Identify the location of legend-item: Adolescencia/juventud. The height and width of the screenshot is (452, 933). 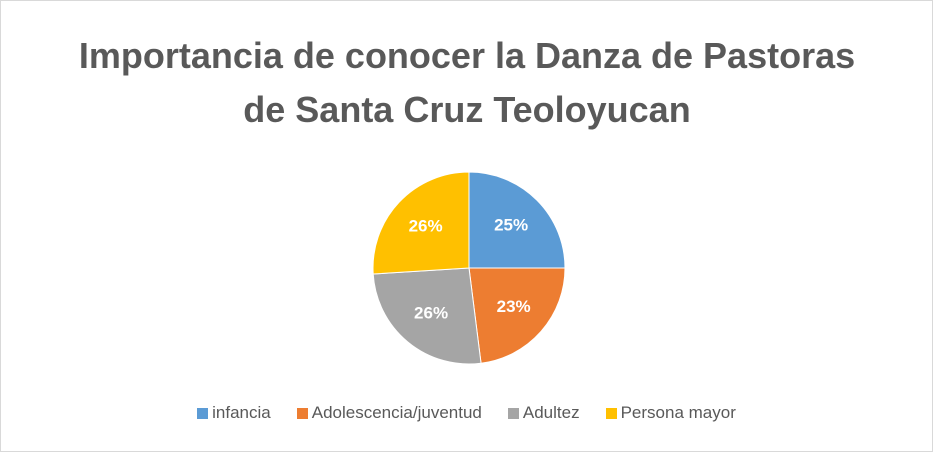
(389, 413).